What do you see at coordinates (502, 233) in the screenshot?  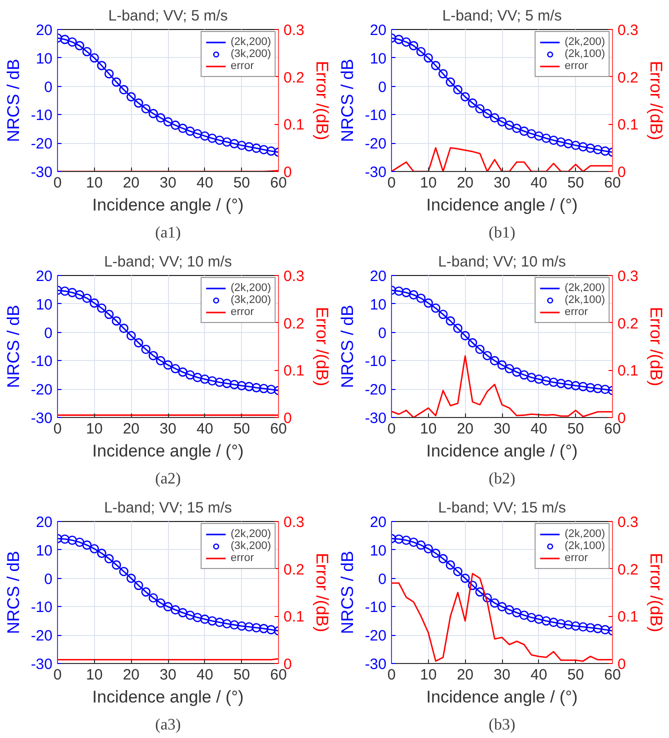 I see `text: (b1)` at bounding box center [502, 233].